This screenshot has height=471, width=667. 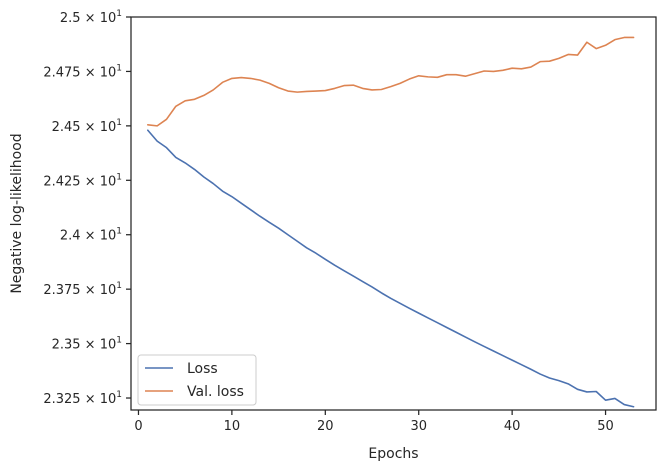 I want to click on legend-label-val-loss: Val. loss, so click(x=215, y=392).